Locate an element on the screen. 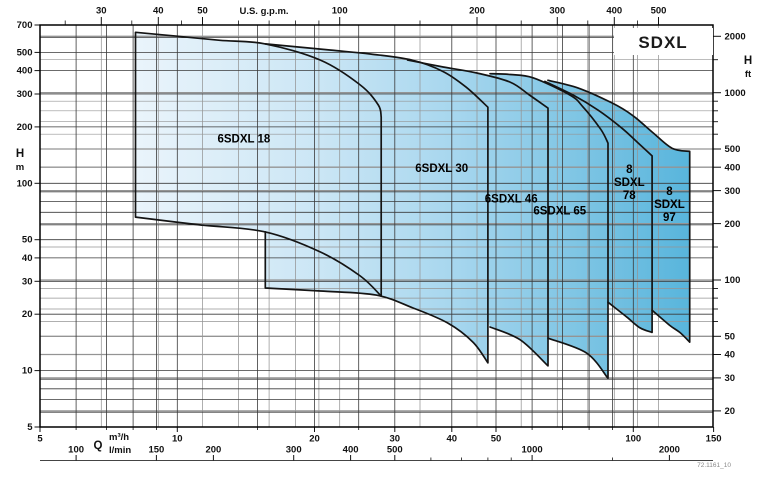 This screenshot has width=773, height=477. lmin-tick-label: 500 is located at coordinates (395, 450).